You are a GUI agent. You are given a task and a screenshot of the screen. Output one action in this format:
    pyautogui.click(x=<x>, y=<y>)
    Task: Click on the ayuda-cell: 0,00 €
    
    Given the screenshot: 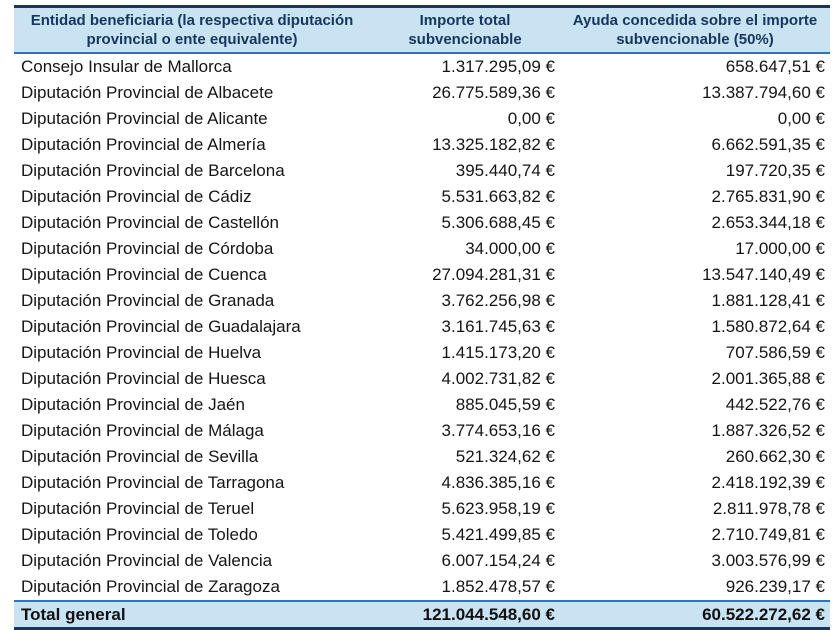 What is the action you would take?
    pyautogui.click(x=801, y=119)
    